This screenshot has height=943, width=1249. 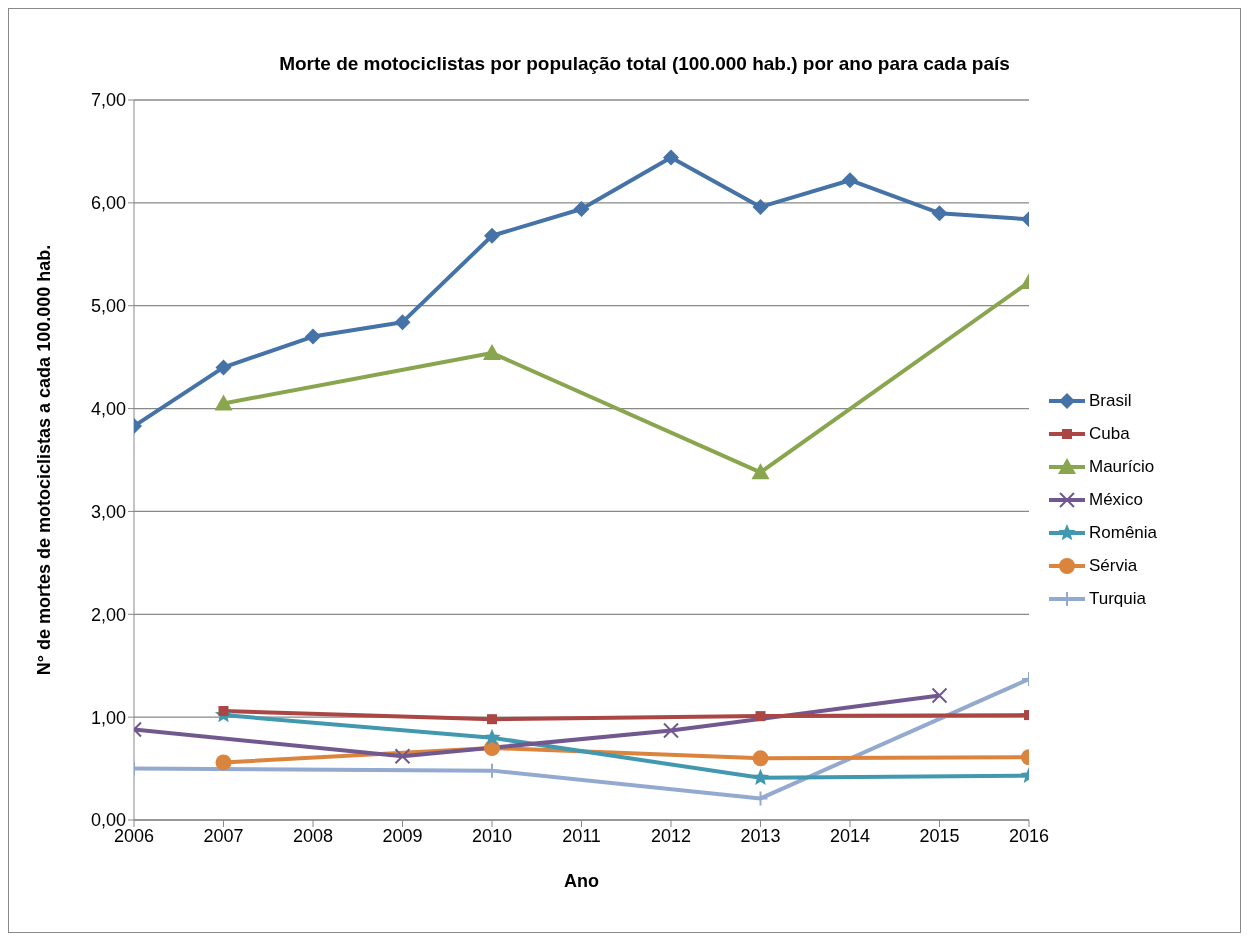 I want to click on x-tick-label: 2009, so click(x=402, y=835).